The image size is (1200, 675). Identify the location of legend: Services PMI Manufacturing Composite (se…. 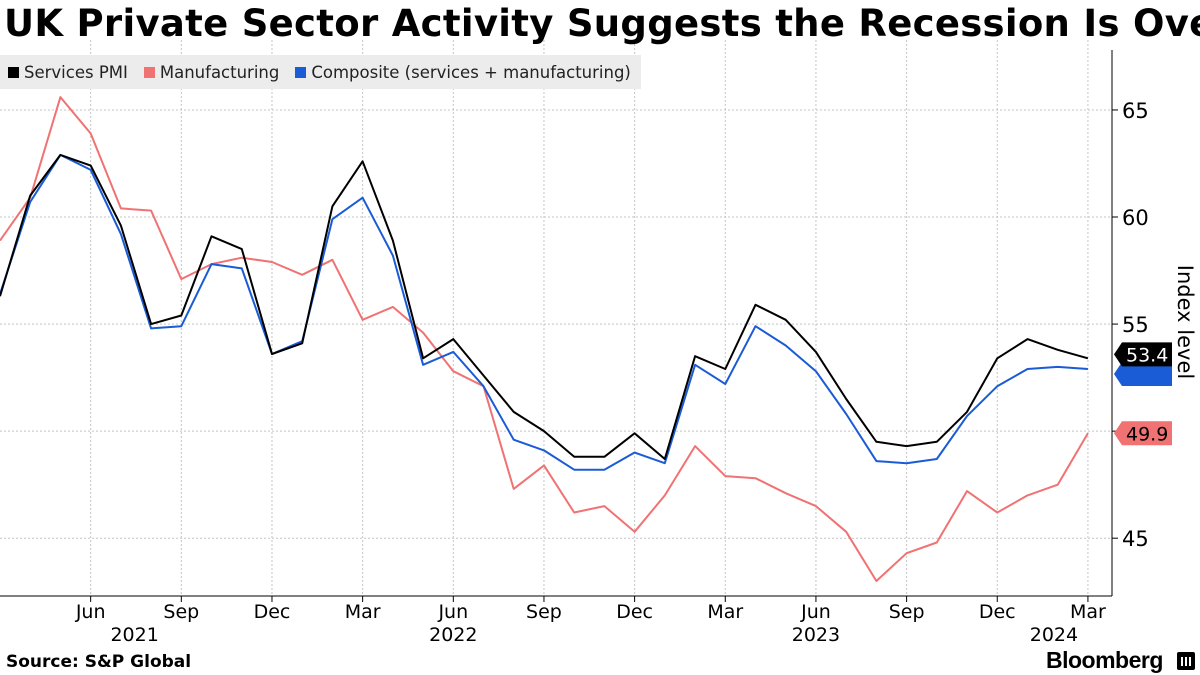
(320, 72).